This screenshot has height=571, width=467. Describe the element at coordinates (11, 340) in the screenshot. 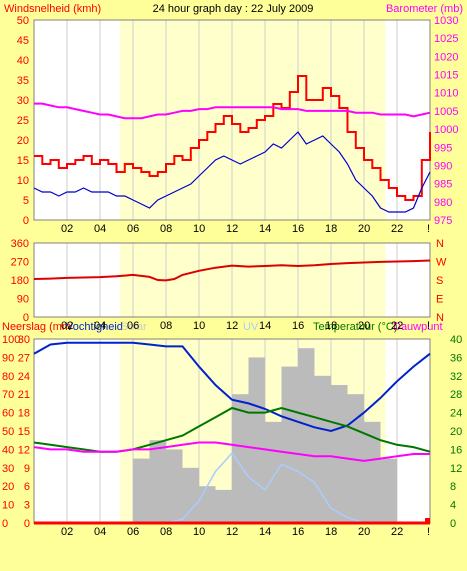

I see `humidity-y-tick: 100` at that location.